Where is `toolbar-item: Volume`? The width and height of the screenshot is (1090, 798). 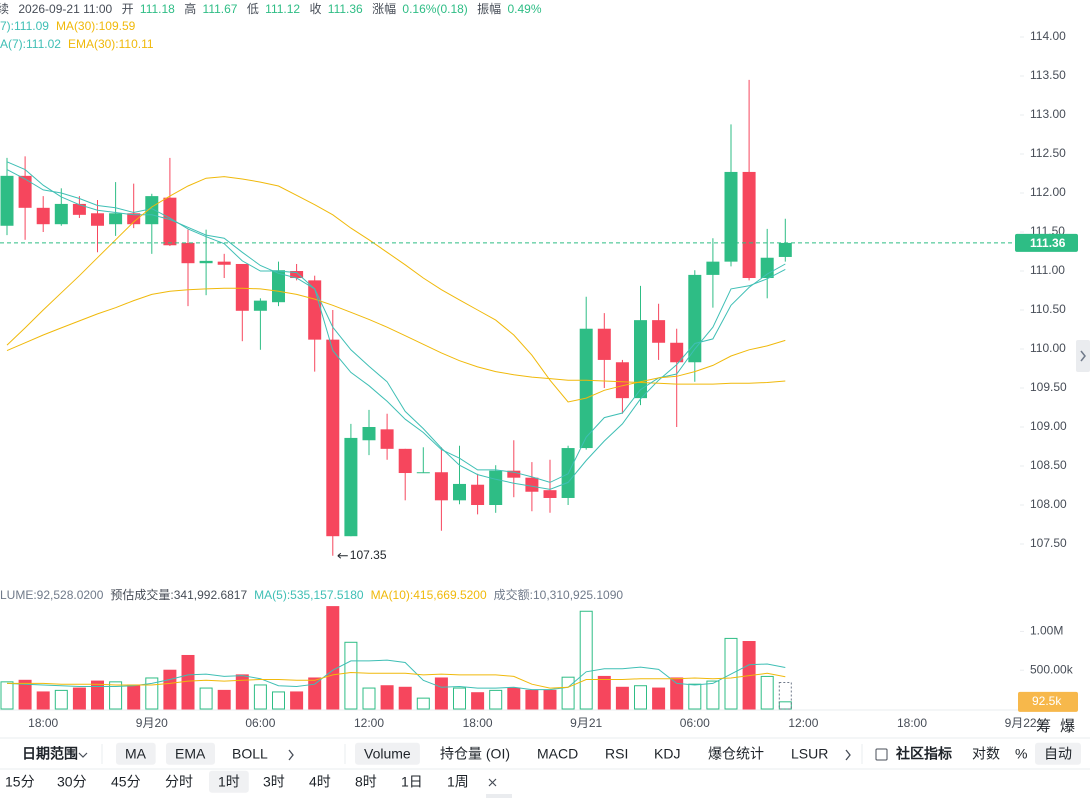 toolbar-item: Volume is located at coordinates (387, 754).